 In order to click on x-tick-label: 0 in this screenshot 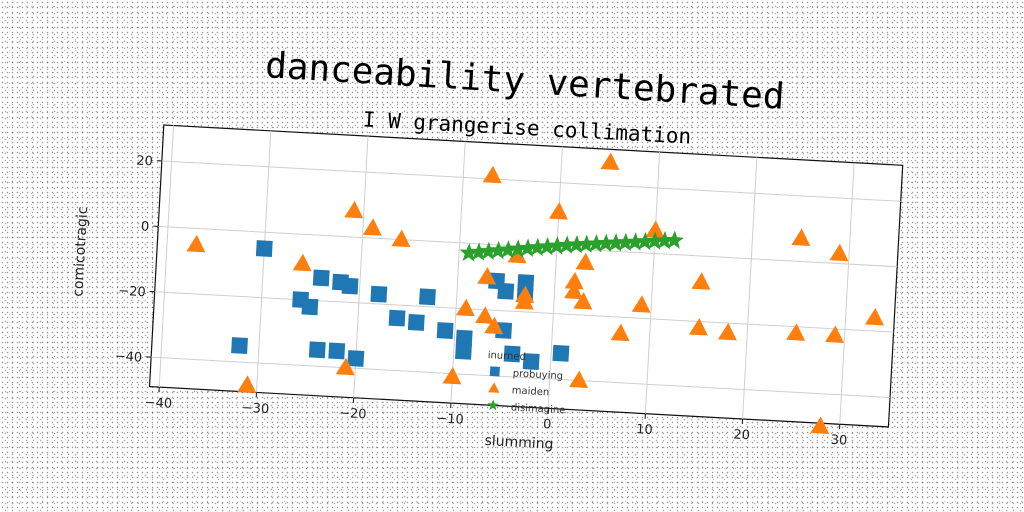, I will do `click(547, 424)`.